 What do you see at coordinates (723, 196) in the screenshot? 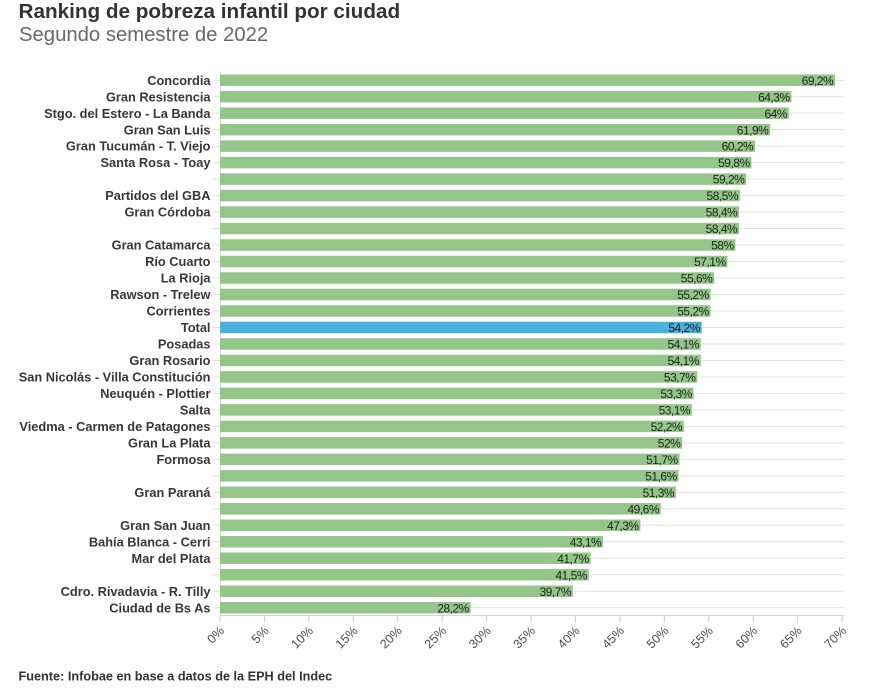
I see `svg-text: 58,5%` at bounding box center [723, 196].